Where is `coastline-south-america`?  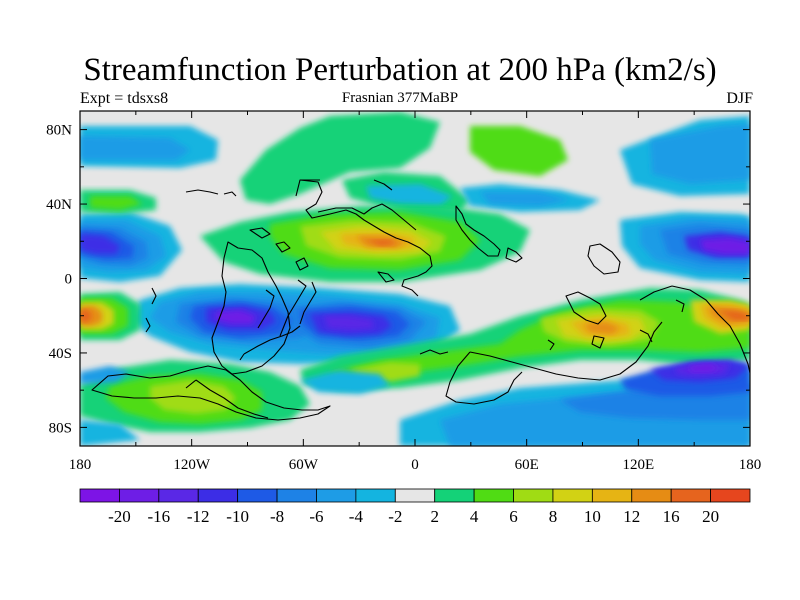 coastline-south-america is located at coordinates (270, 343).